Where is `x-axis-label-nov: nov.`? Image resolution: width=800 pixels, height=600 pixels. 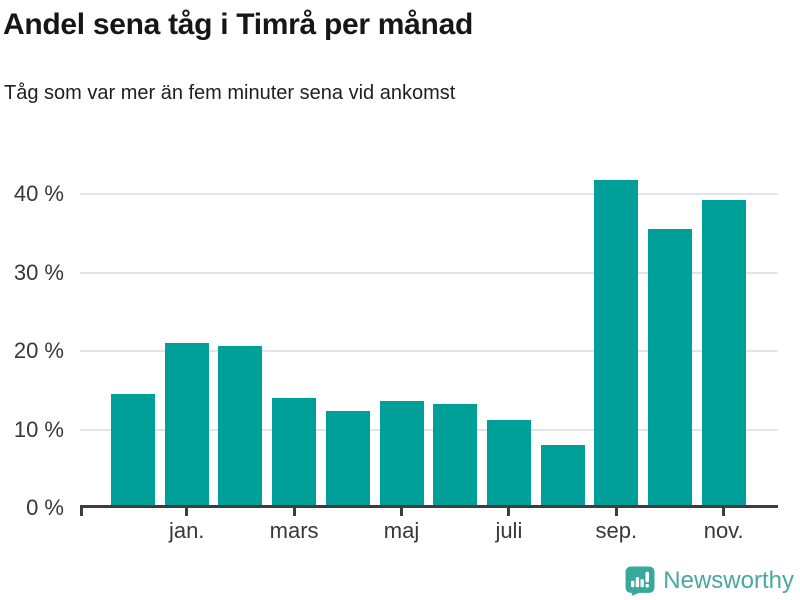 x-axis-label-nov: nov. is located at coordinates (723, 530).